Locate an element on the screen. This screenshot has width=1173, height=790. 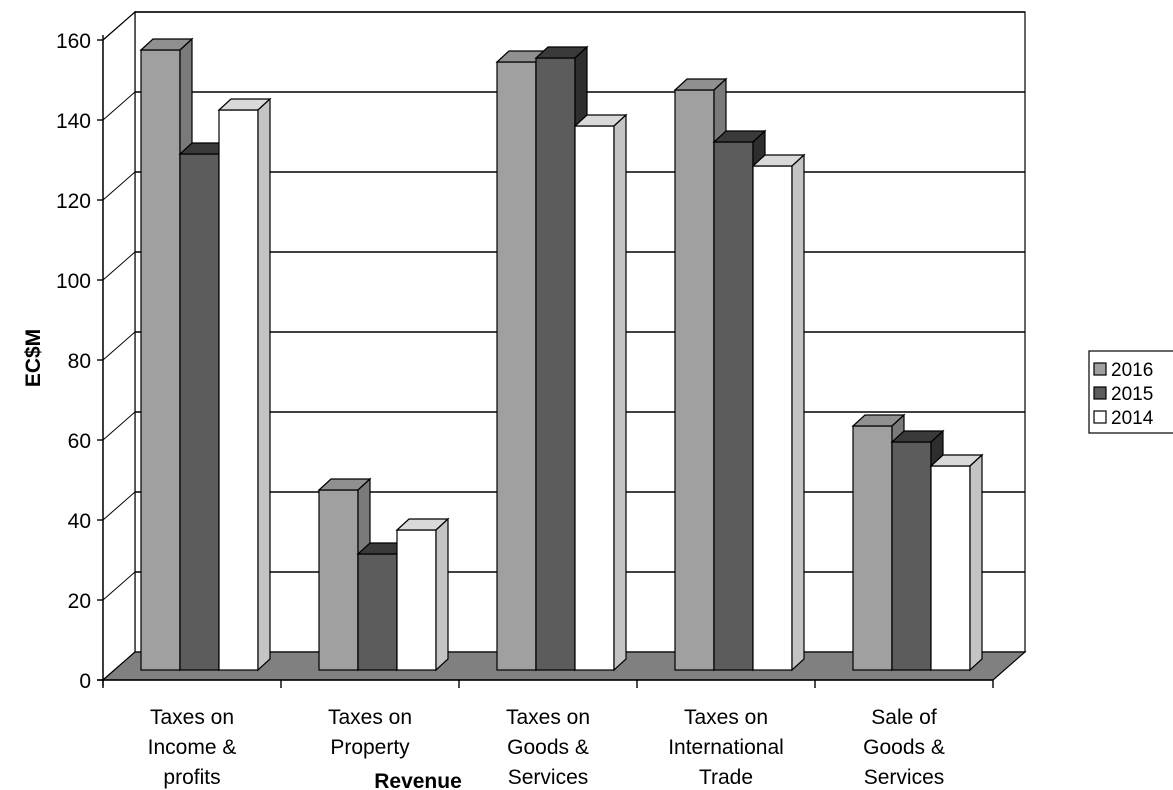
x-category-label: Taxes on Property is located at coordinates (370, 732).